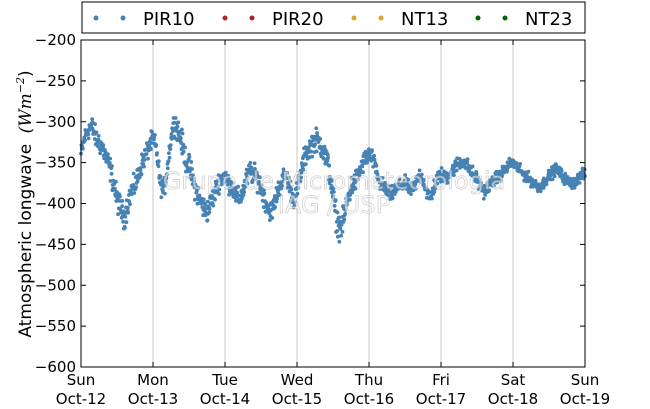 The width and height of the screenshot is (650, 409). Describe the element at coordinates (297, 380) in the screenshot. I see `x-tick-label-day: Wed` at that location.